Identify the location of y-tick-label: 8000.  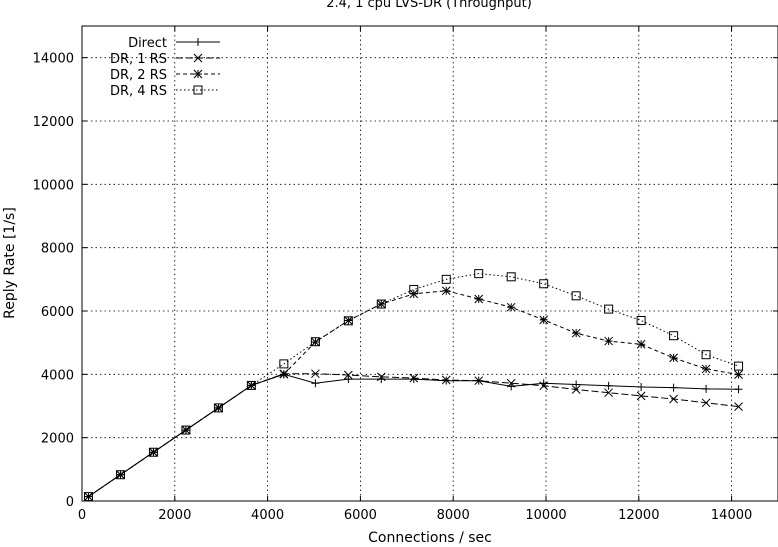
(57, 249).